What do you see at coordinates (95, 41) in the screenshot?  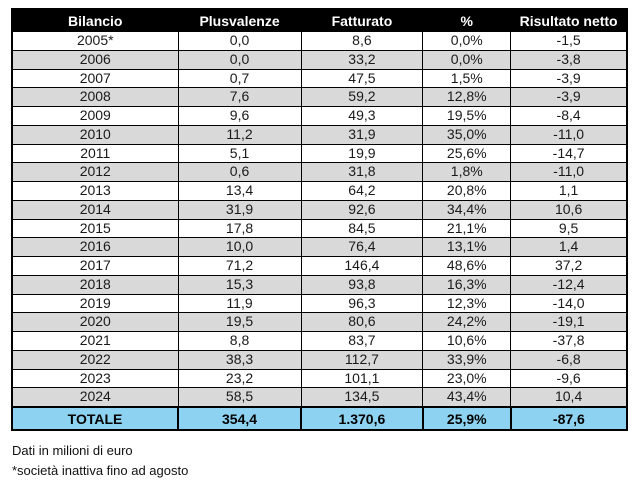 I see `table-cell: 2005*` at bounding box center [95, 41].